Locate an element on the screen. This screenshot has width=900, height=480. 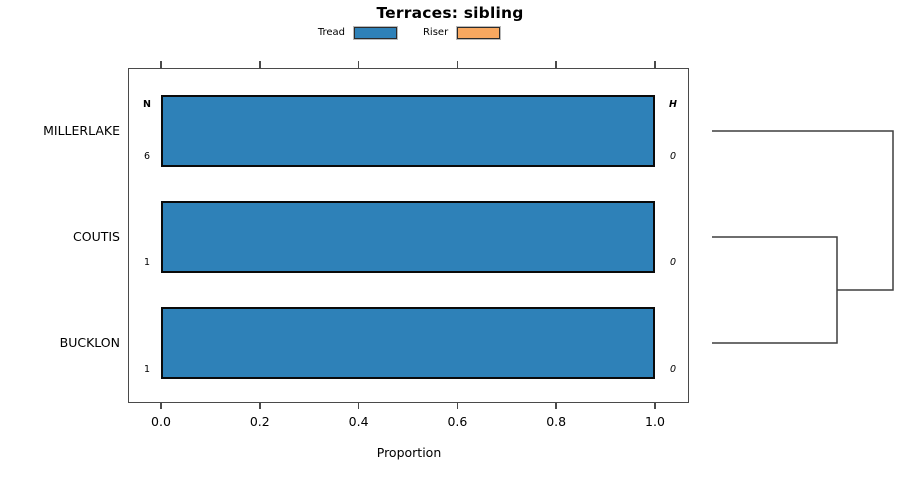
x-axis-tick-label: 0.6 is located at coordinates (457, 421).